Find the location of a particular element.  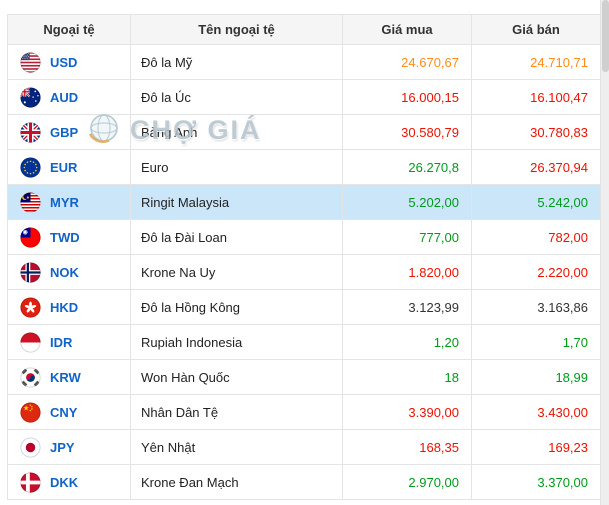

currency-cell: JPY is located at coordinates (69, 447).